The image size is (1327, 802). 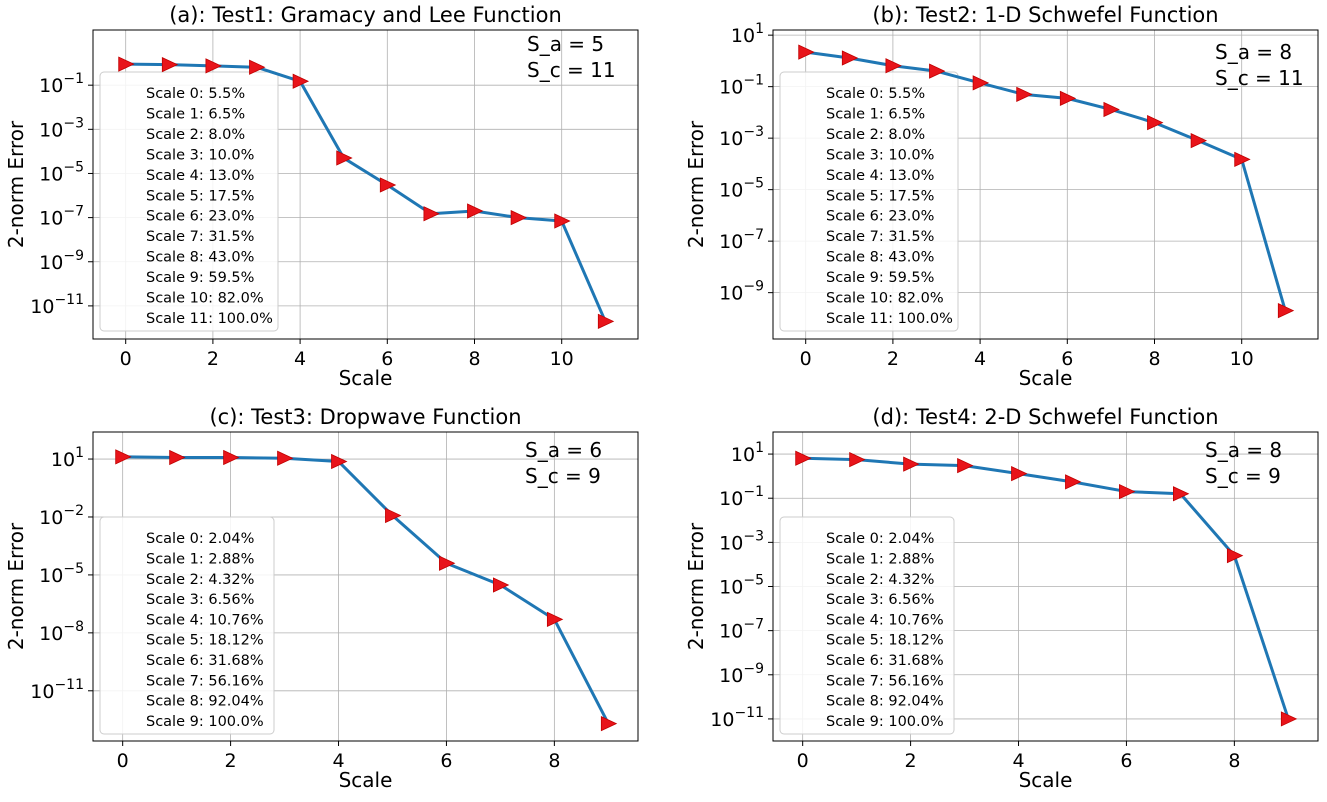 What do you see at coordinates (885, 722) in the screenshot?
I see `legend-entry: Scale 9: 100.0%` at bounding box center [885, 722].